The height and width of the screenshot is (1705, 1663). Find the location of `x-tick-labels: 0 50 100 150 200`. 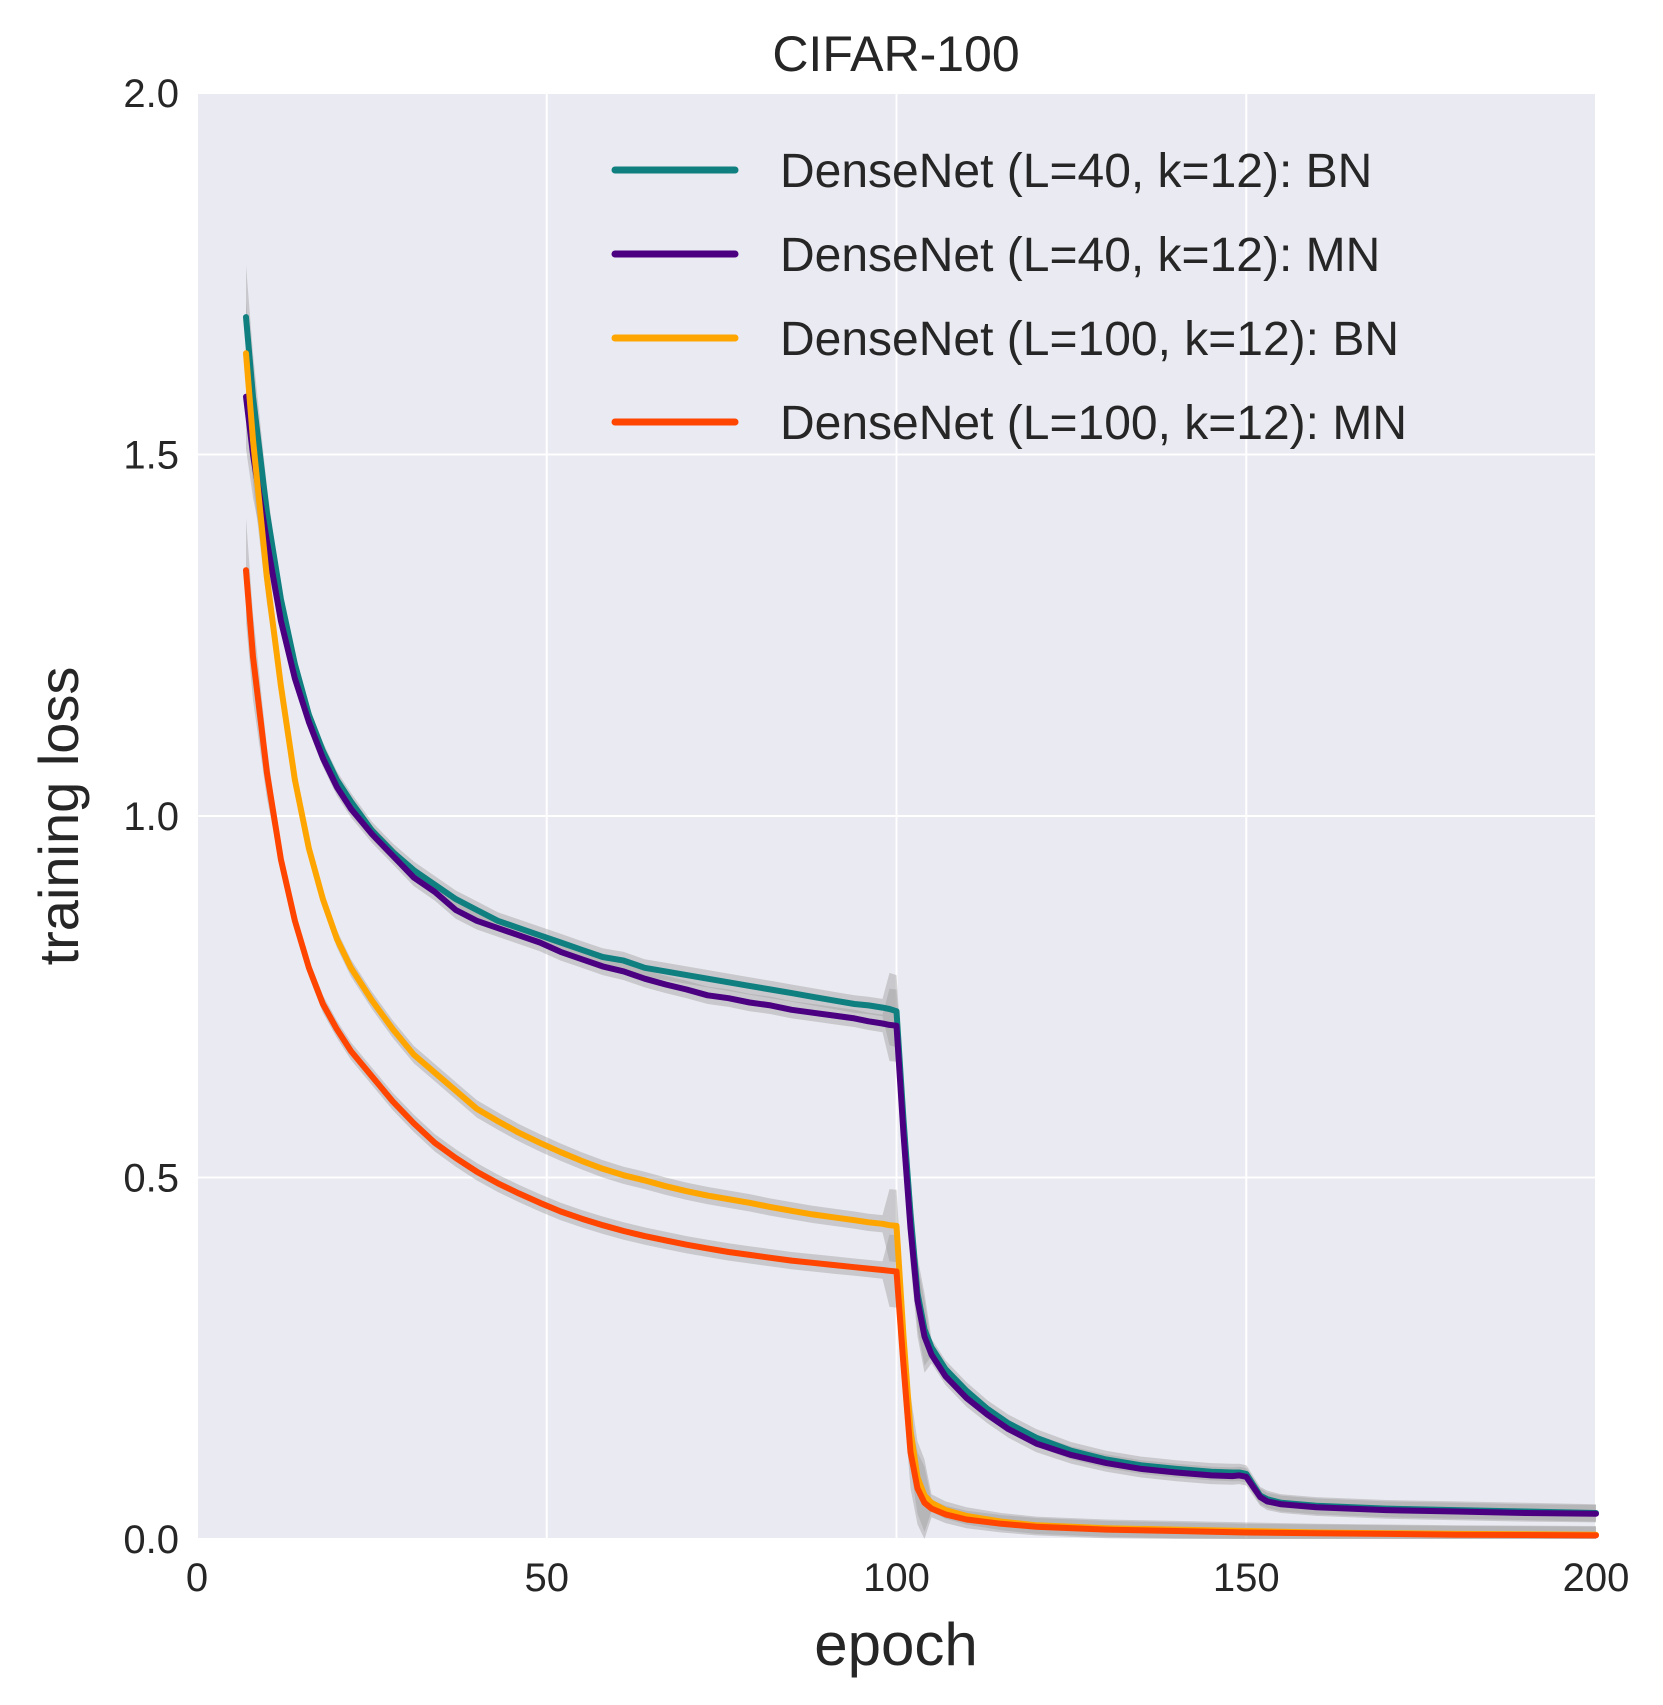

x-tick-labels: 0 50 100 150 200 is located at coordinates (908, 1578).